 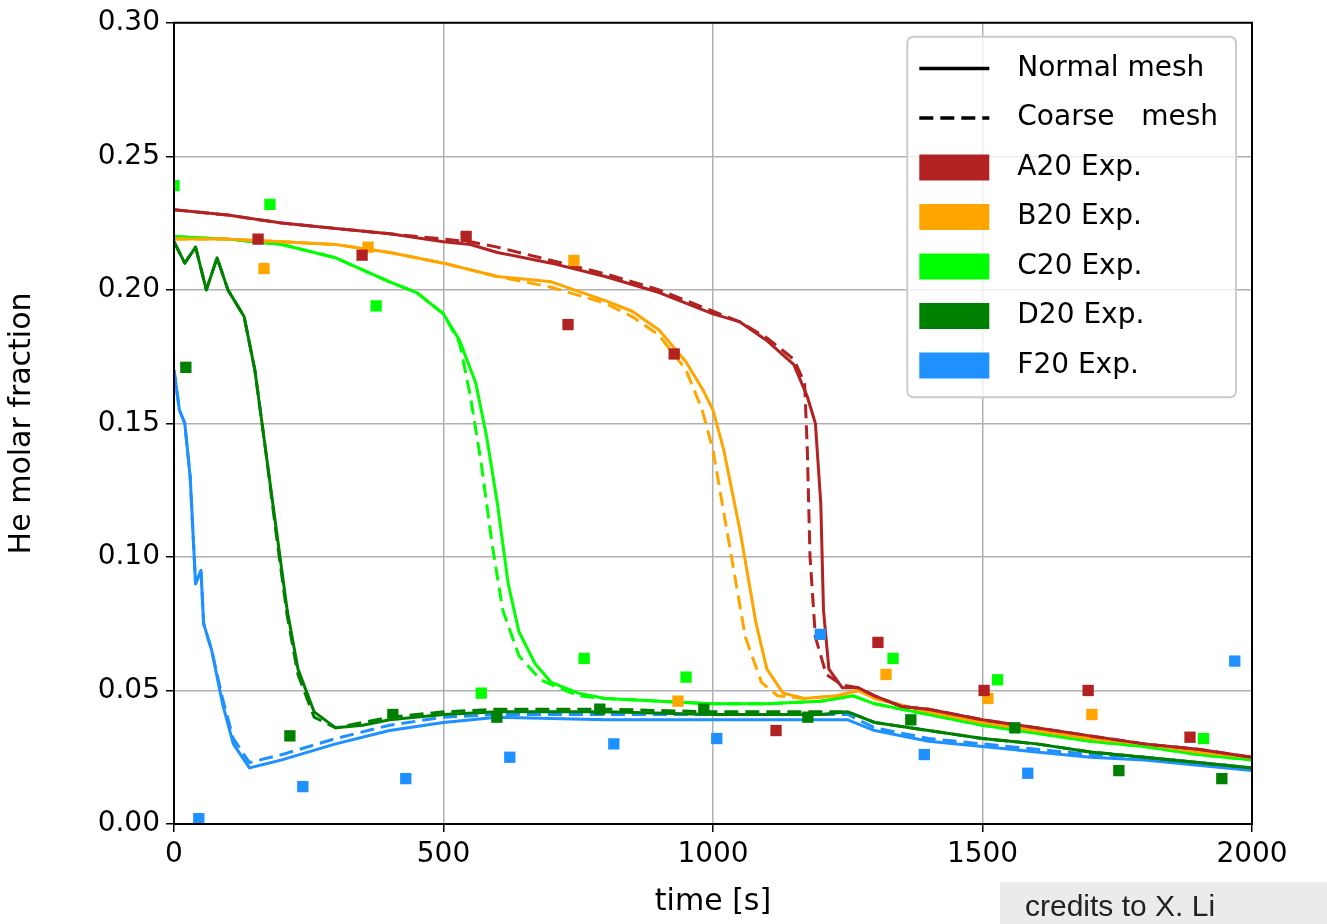 I want to click on legend-label: A20 Exp., so click(x=1079, y=165).